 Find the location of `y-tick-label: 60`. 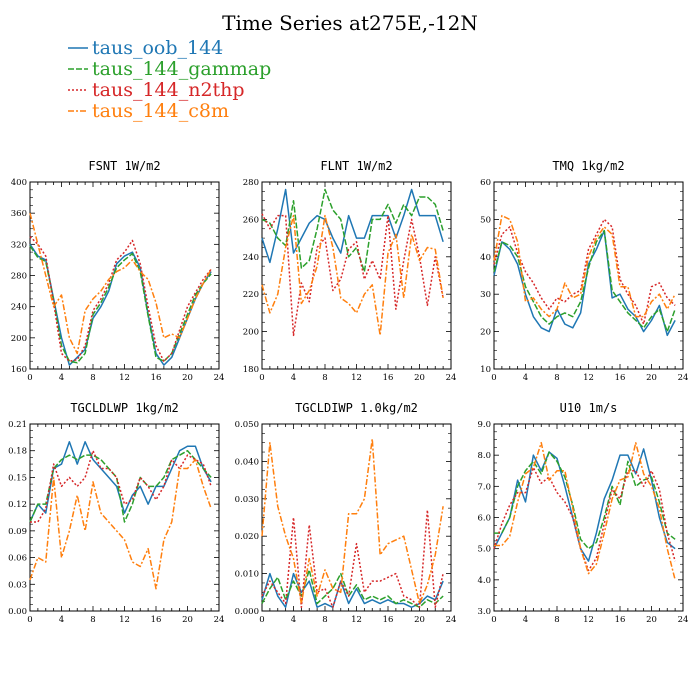

y-tick-label: 60 is located at coordinates (485, 183).